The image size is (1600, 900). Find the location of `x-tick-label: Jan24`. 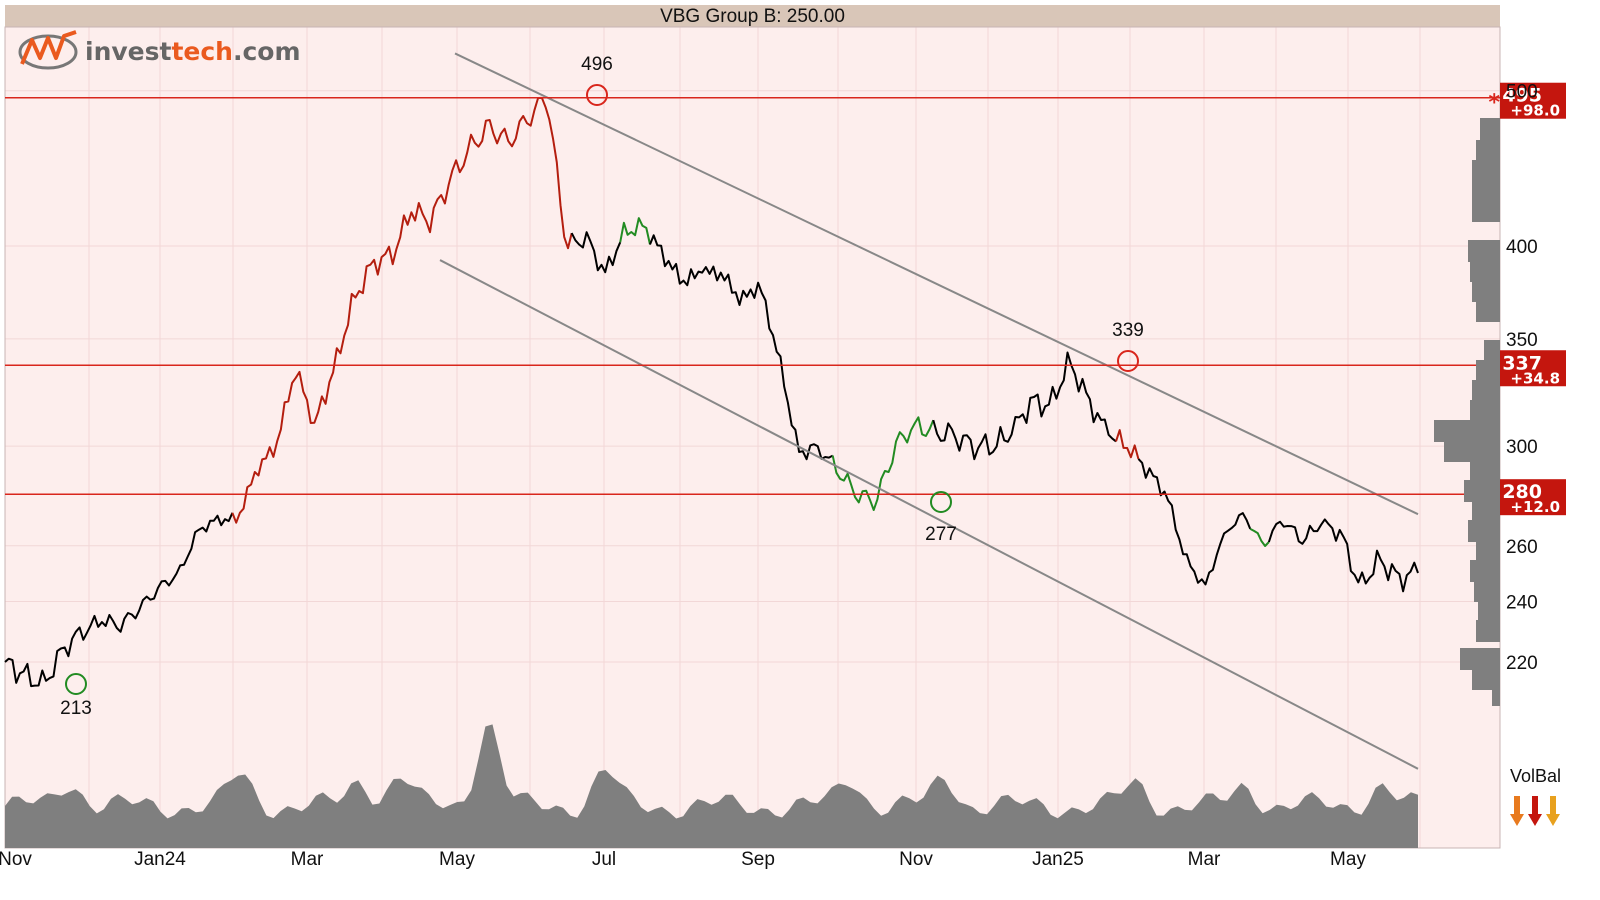

x-tick-label: Jan24 is located at coordinates (160, 859).